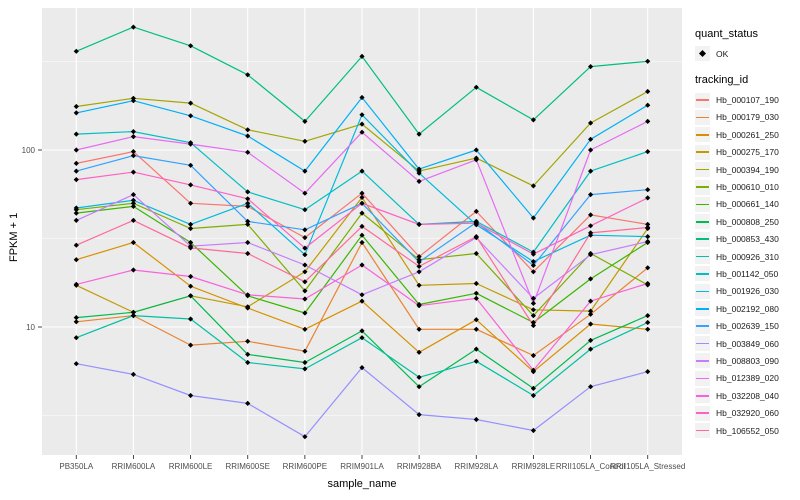 The height and width of the screenshot is (500, 800). I want to click on legend-item-Hb_032208_040: Hb_032208_040, so click(747, 395).